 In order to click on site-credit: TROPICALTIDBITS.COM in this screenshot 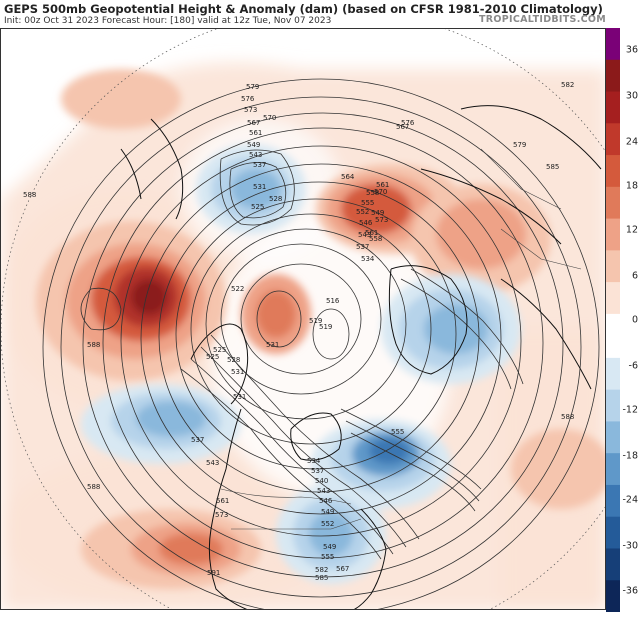, I will do `click(542, 19)`.